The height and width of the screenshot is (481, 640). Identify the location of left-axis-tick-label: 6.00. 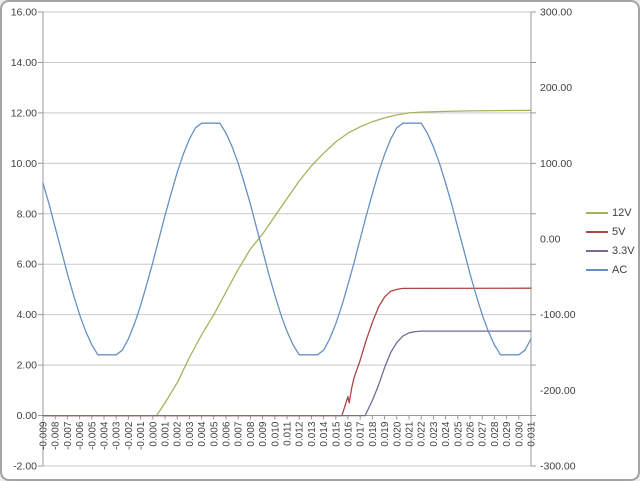
(27, 265).